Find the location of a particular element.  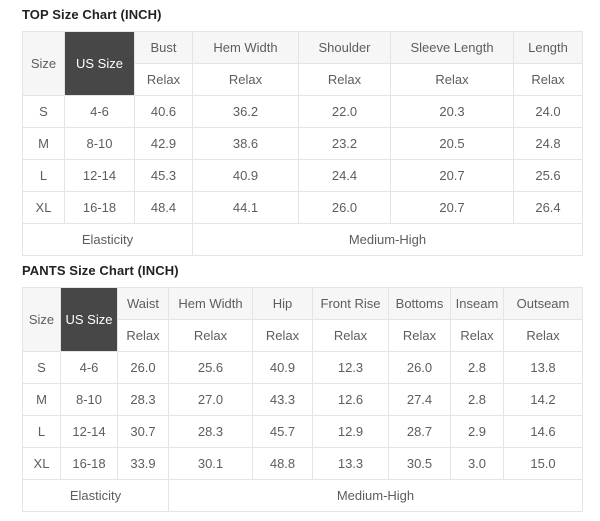

table-row-s: S 4-6 26.0 25.6 40.9 12.3 26.0 2.8 13.8 is located at coordinates (302, 367).